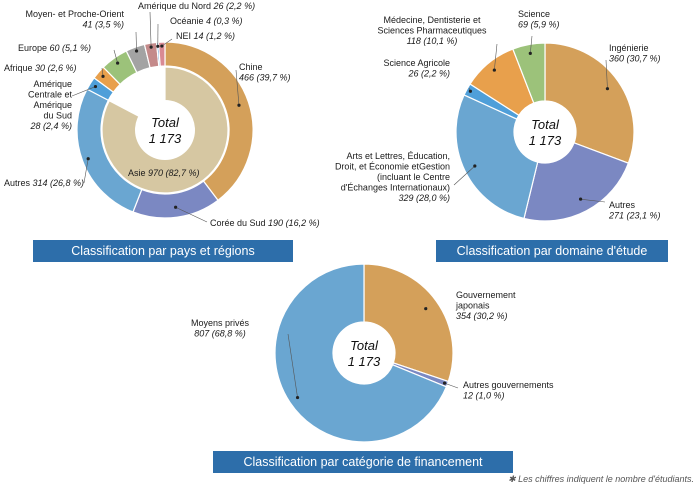  I want to click on leader-gouv-japonais-dot, so click(425, 308).